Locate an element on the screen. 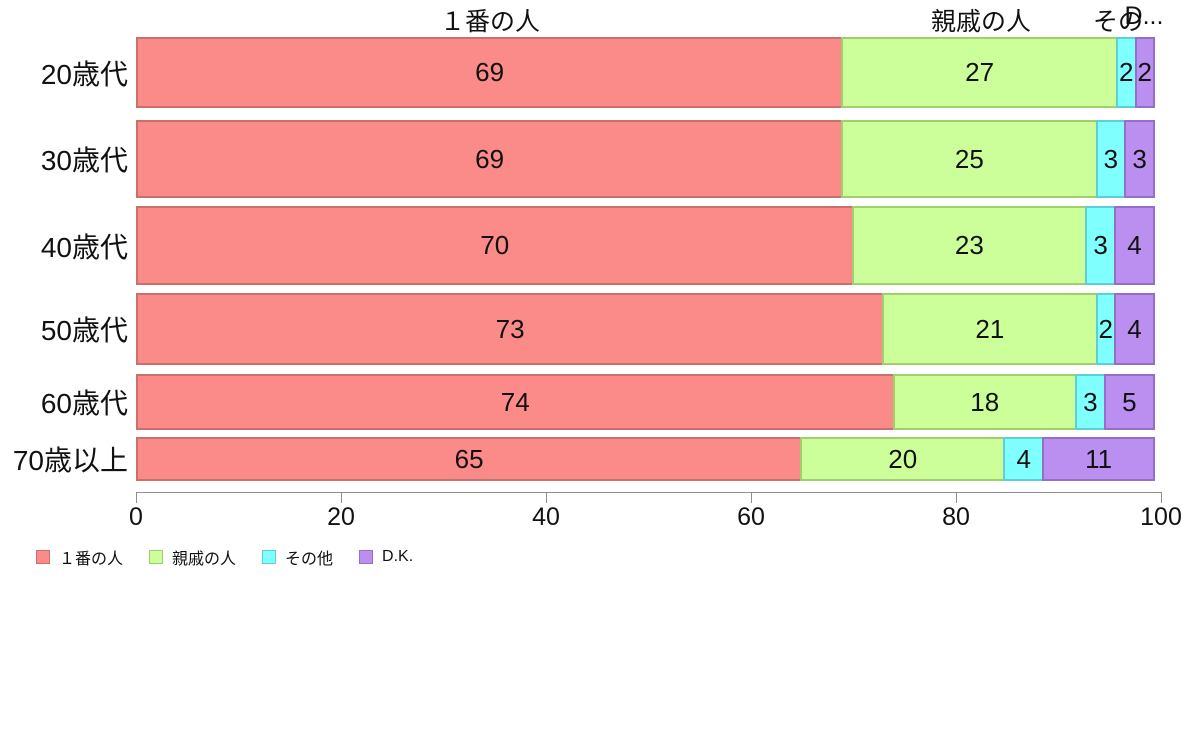 The image size is (1188, 736). bar-value-label: 11 is located at coordinates (1099, 458).